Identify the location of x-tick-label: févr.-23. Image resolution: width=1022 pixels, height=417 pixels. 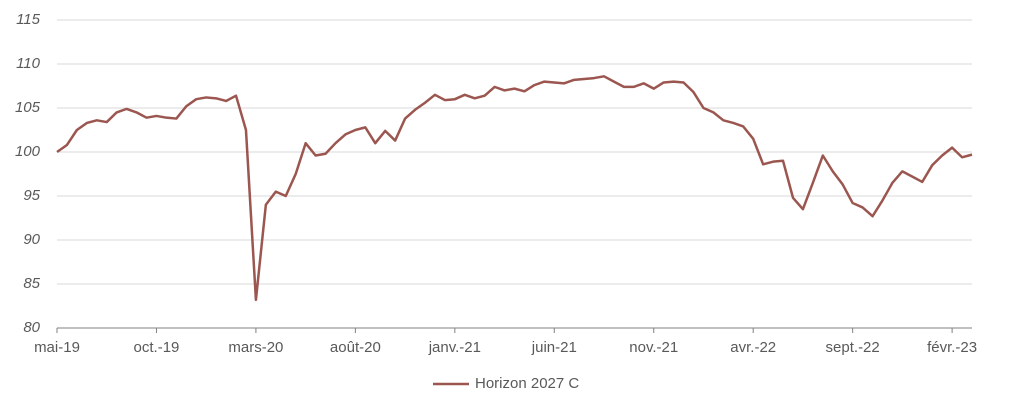
(952, 347).